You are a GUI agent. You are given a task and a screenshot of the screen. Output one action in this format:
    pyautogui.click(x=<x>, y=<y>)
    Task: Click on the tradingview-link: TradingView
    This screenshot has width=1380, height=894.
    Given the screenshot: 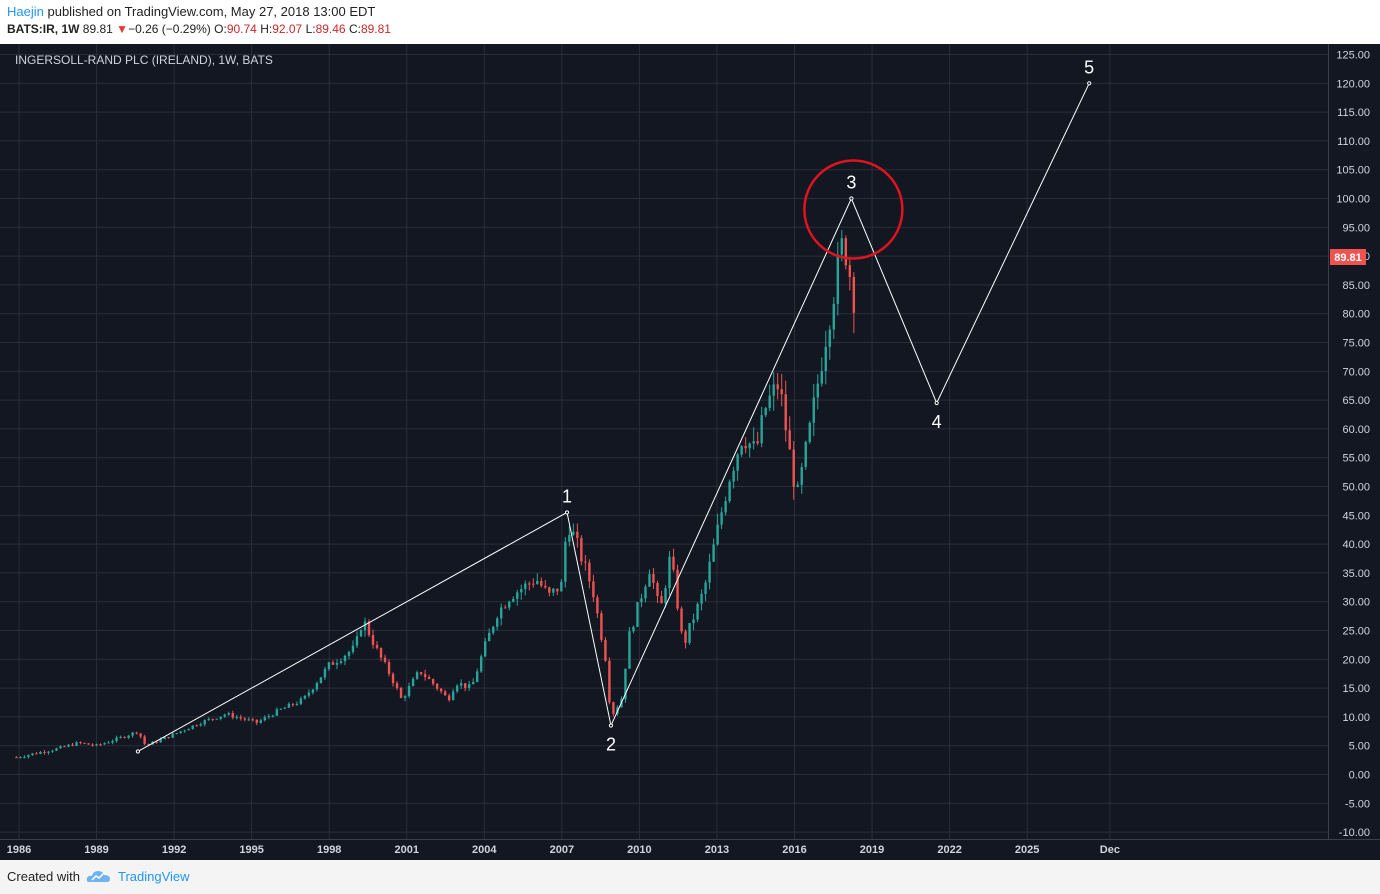 What is the action you would take?
    pyautogui.click(x=154, y=876)
    